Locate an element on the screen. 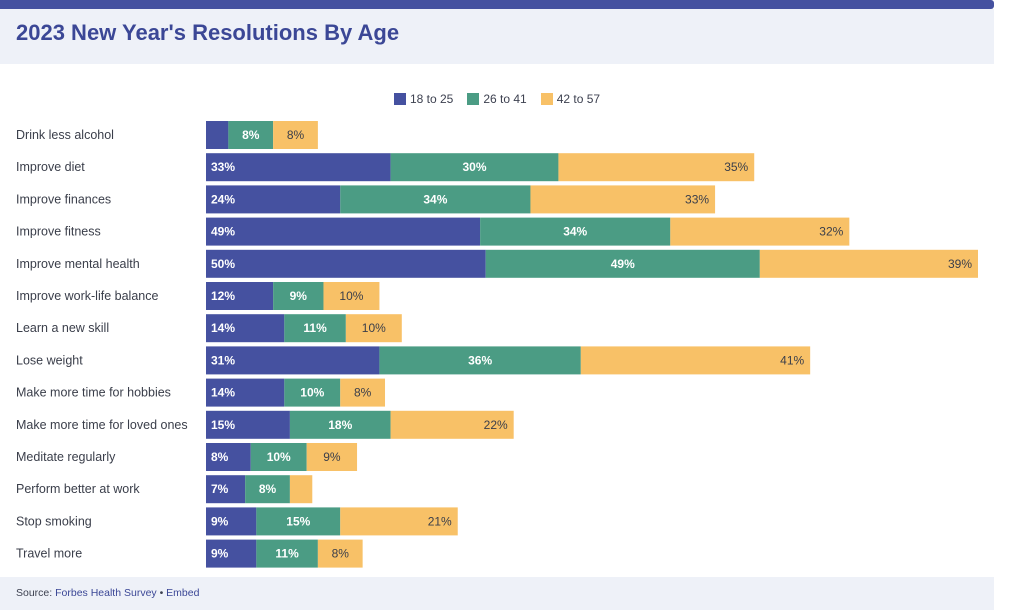 Image resolution: width=1024 pixels, height=612 pixels. category-label: Perform better at work is located at coordinates (78, 489).